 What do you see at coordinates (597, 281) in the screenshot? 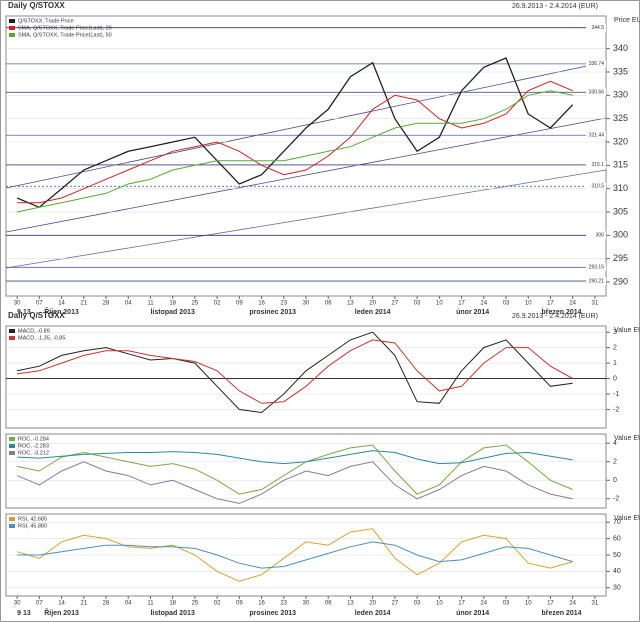
I see `level-label: 290.21` at bounding box center [597, 281].